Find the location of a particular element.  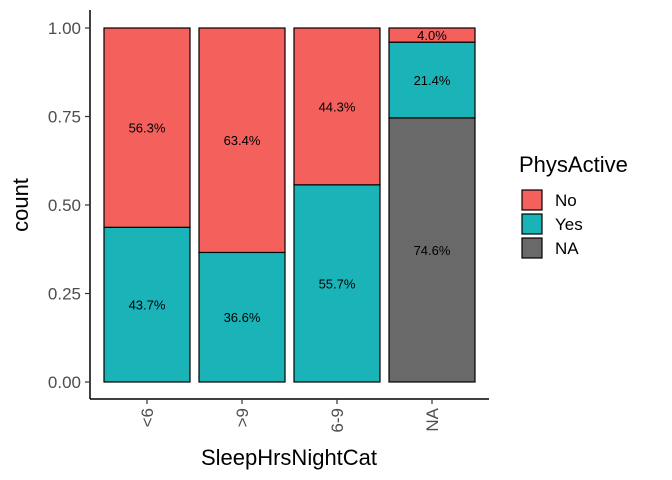

y-axis-title: count is located at coordinates (20, 205).